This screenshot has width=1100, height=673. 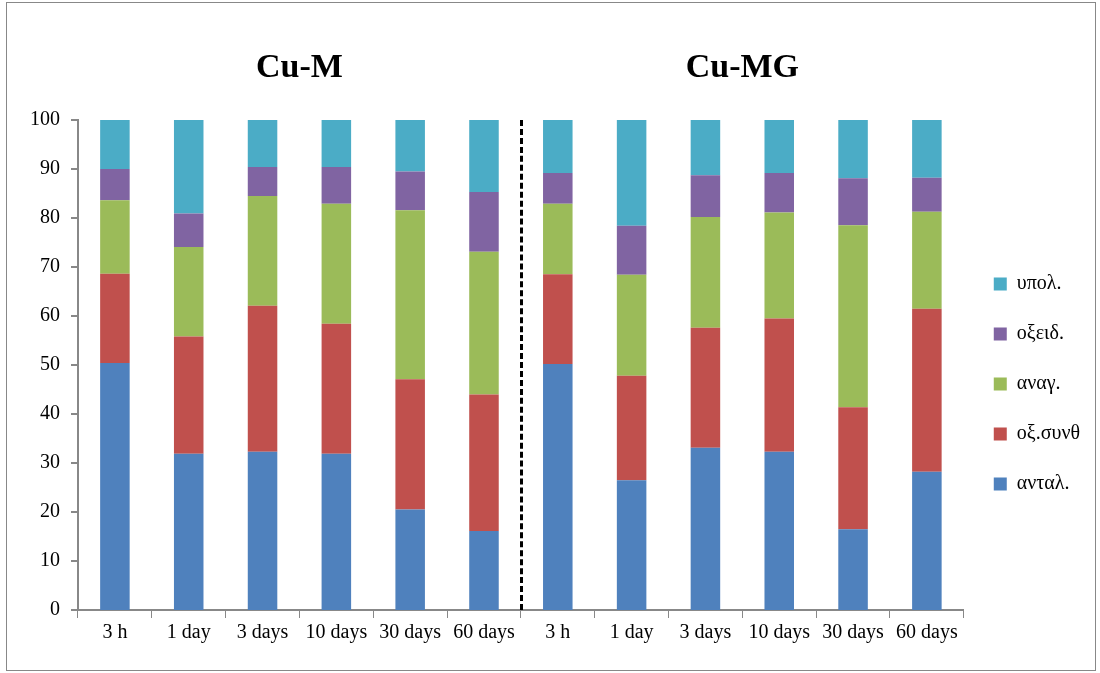 I want to click on text: Cu-MG, so click(x=742, y=65).